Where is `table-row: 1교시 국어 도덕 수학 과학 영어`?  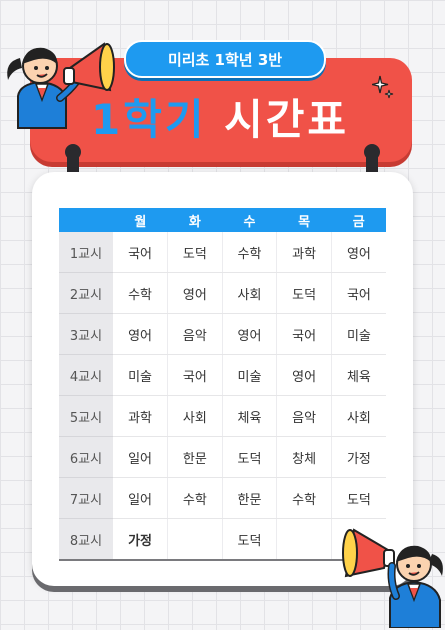 table-row: 1교시 국어 도덕 수학 과학 영어 is located at coordinates (222, 252).